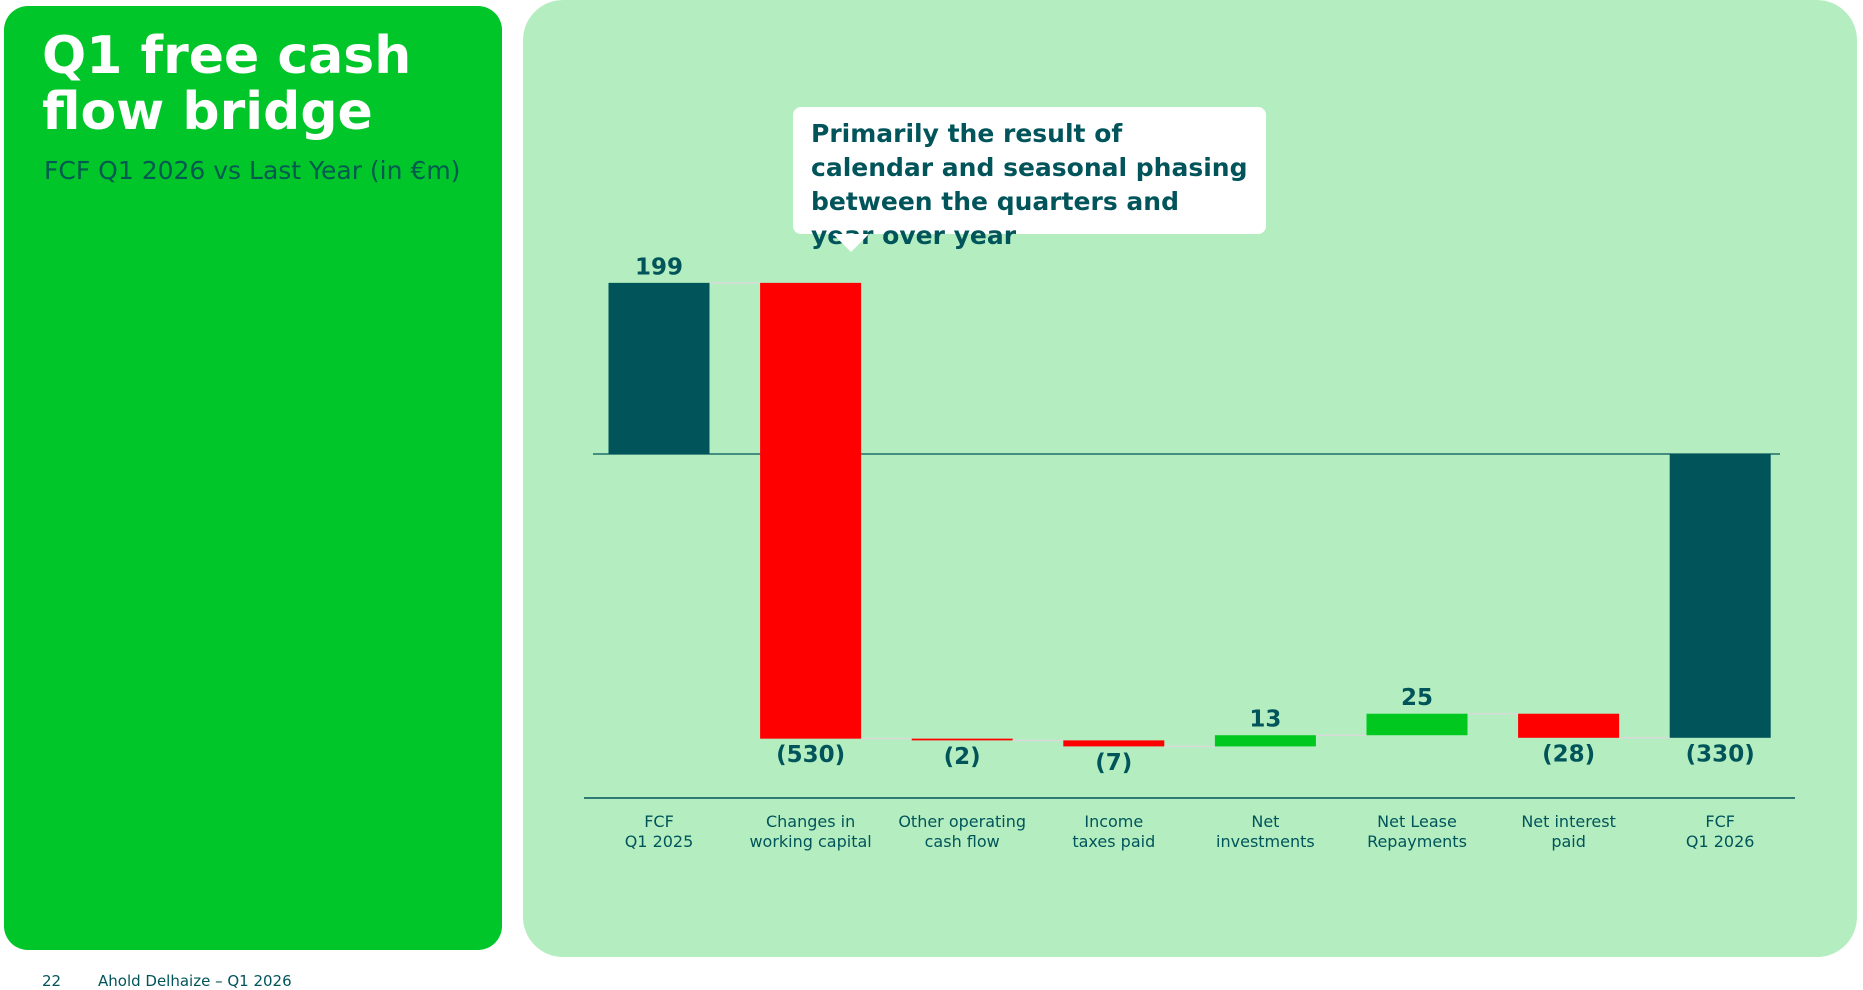 The image size is (1863, 990). I want to click on value-label: (7), so click(1113, 763).